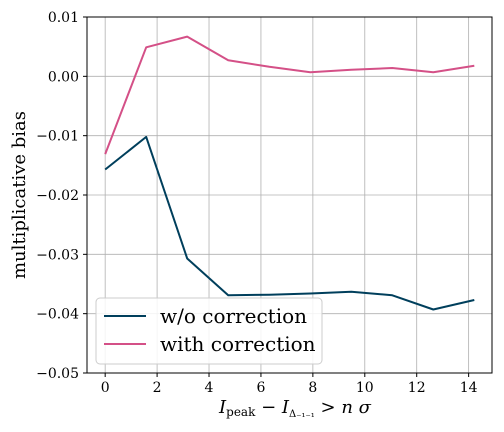  Describe the element at coordinates (63, 18) in the screenshot. I see `y-tick-label: 0.01` at that location.